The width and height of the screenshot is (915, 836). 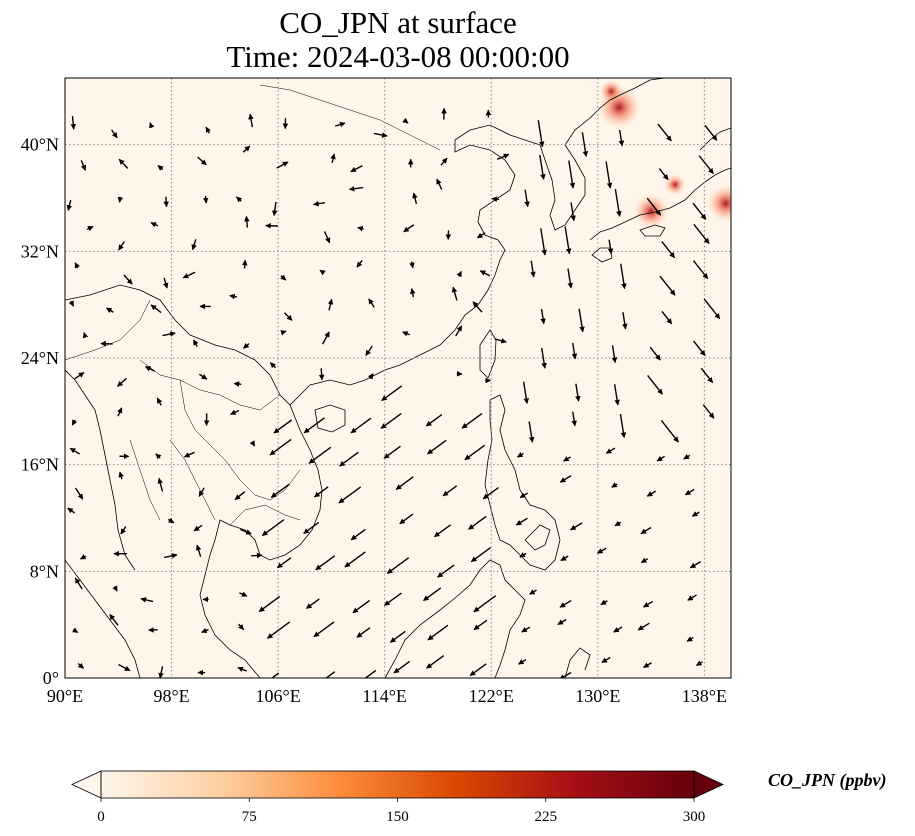 What do you see at coordinates (397, 797) in the screenshot?
I see `colorbar: 0 75 150 225 300` at bounding box center [397, 797].